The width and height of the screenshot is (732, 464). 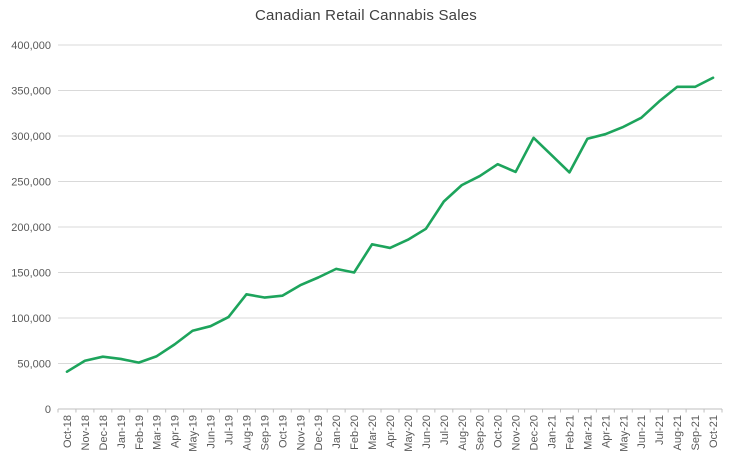 What do you see at coordinates (660, 430) in the screenshot?
I see `x-axis-label: Jul-21` at bounding box center [660, 430].